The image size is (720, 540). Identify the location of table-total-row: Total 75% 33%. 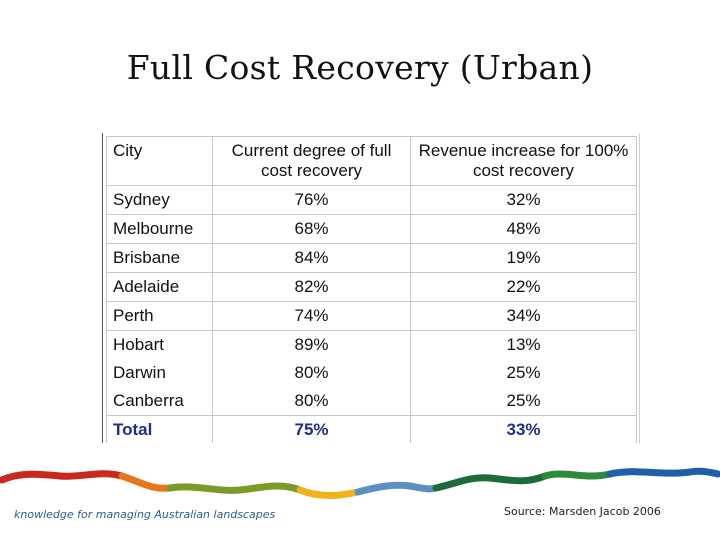
(371, 429).